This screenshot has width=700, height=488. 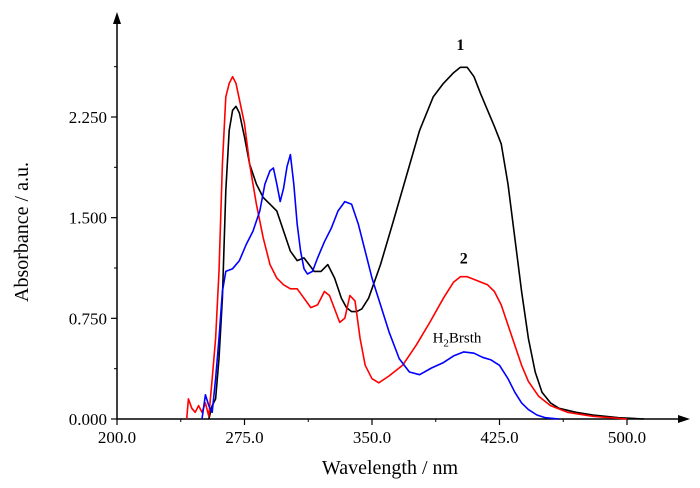 What do you see at coordinates (457, 339) in the screenshot?
I see `curve-label-h2brsth: H2Brsth` at bounding box center [457, 339].